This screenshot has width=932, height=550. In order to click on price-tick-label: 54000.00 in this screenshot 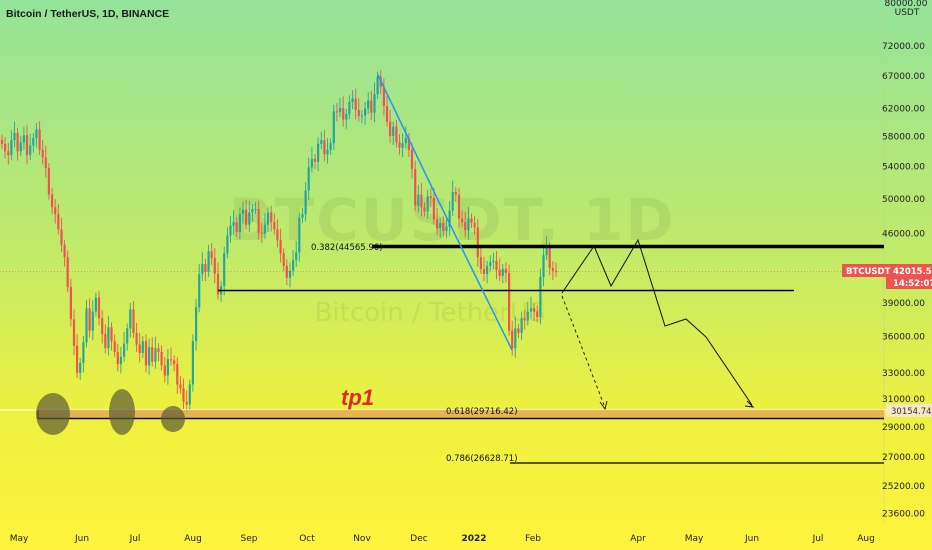, I will do `click(903, 168)`.